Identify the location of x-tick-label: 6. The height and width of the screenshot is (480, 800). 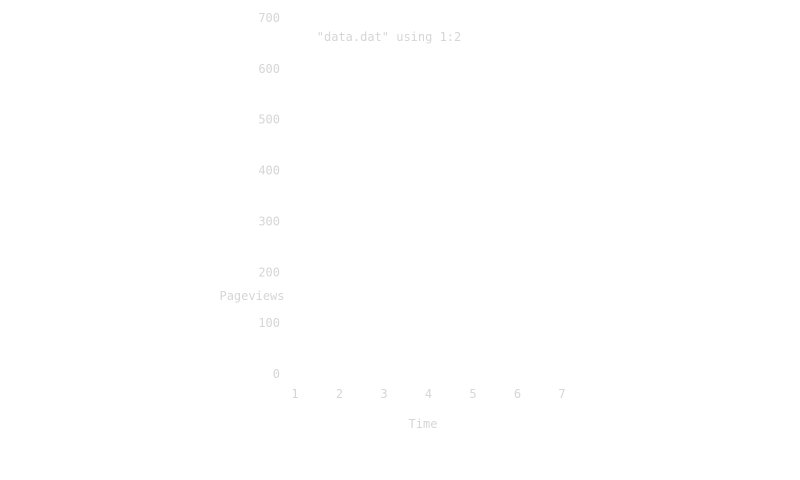
(517, 394).